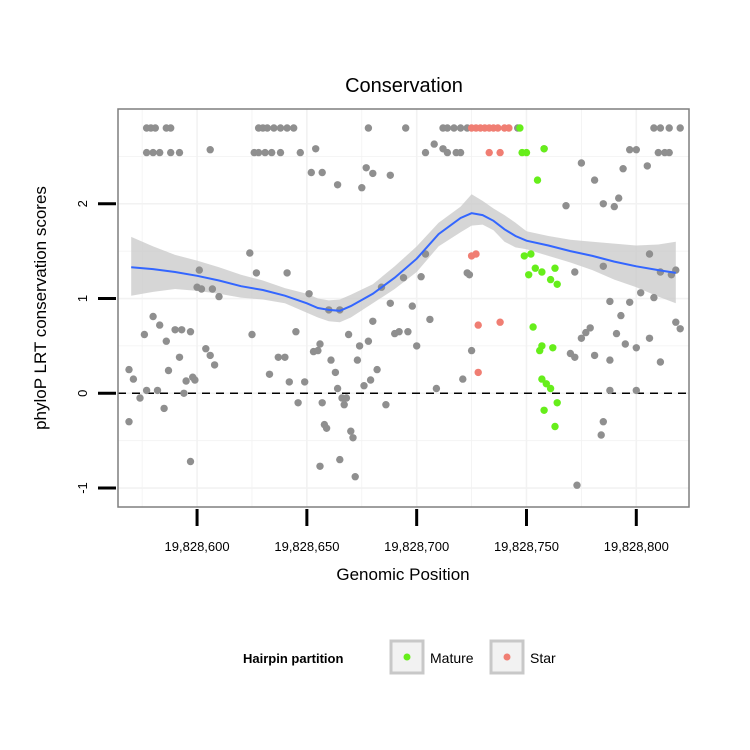 Image resolution: width=750 pixels, height=750 pixels. Describe the element at coordinates (526, 546) in the screenshot. I see `x-tick-label: 19,828,750` at that location.